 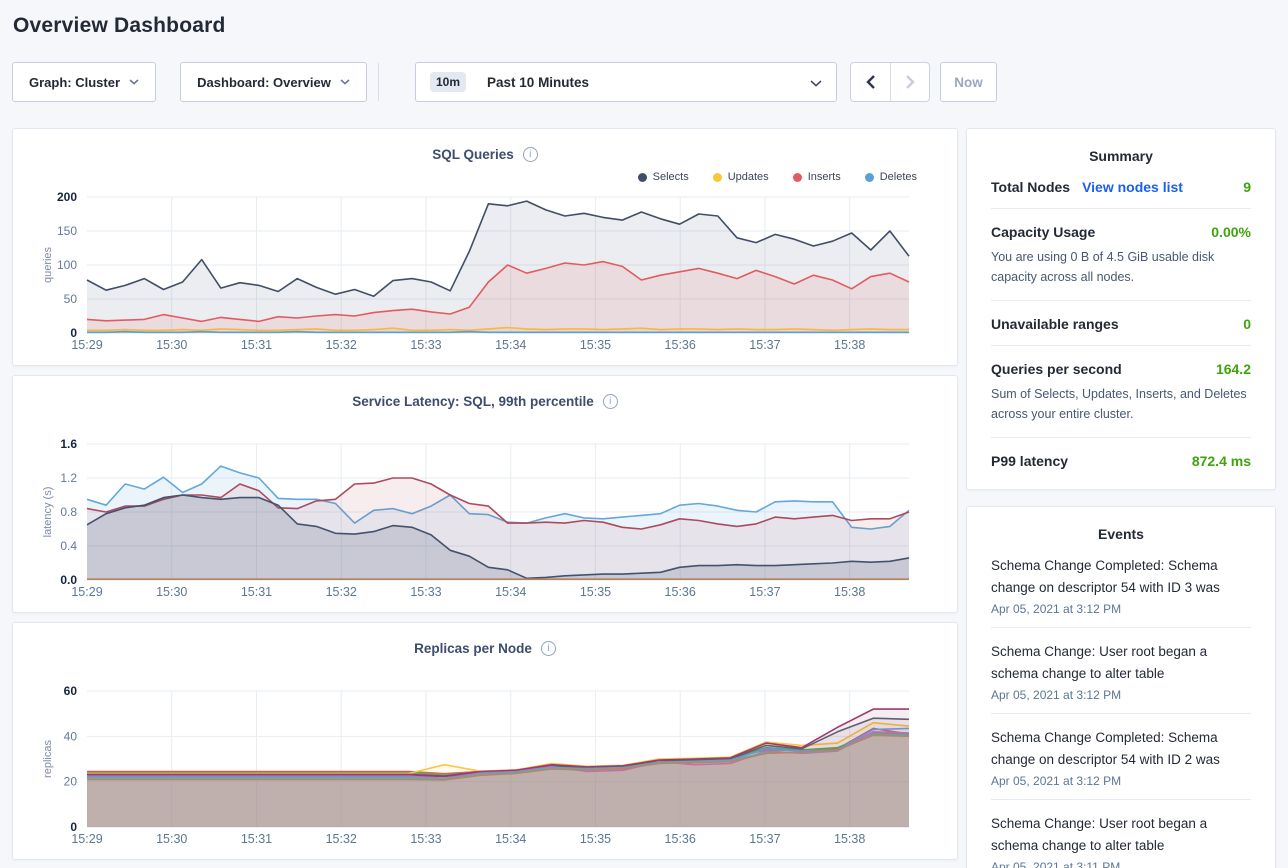 What do you see at coordinates (378, 82) in the screenshot?
I see `toolbar-divider` at bounding box center [378, 82].